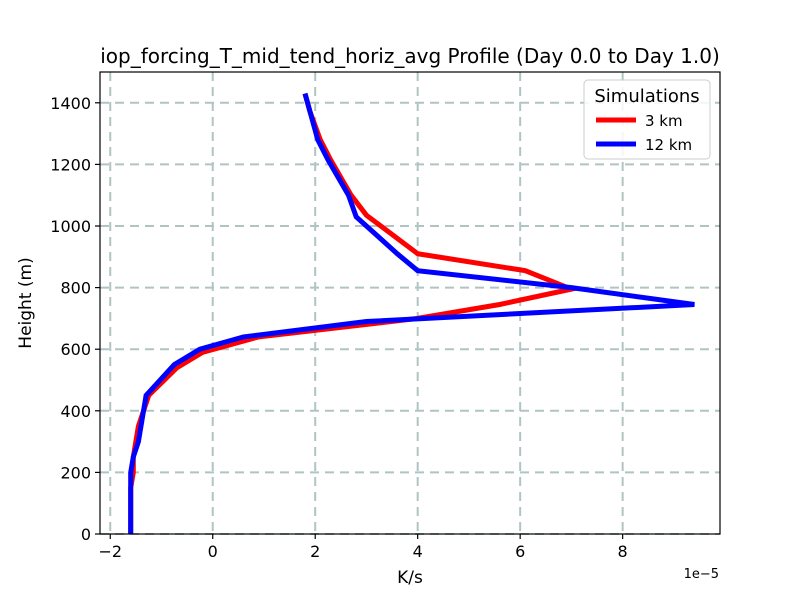 This screenshot has height=600, width=800. I want to click on x-axis-label: K/s, so click(410, 578).